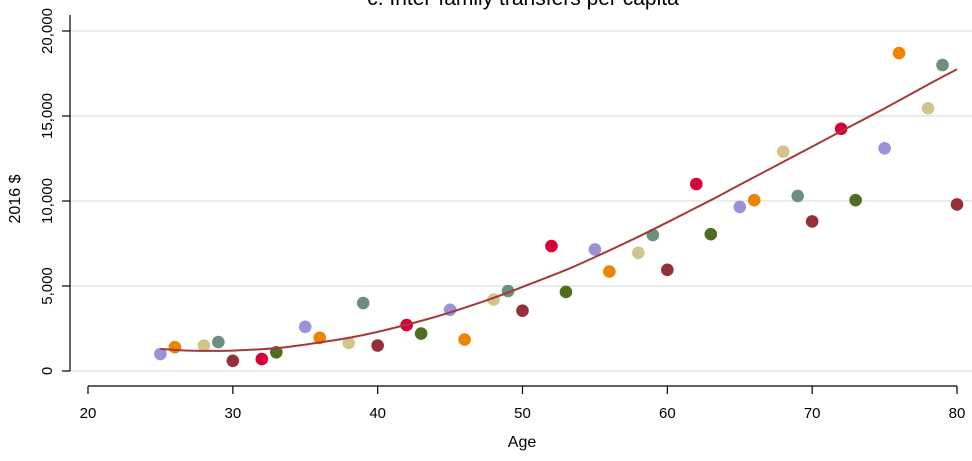 Image resolution: width=972 pixels, height=461 pixels. Describe the element at coordinates (232, 413) in the screenshot. I see `x-tick-label: 30` at that location.